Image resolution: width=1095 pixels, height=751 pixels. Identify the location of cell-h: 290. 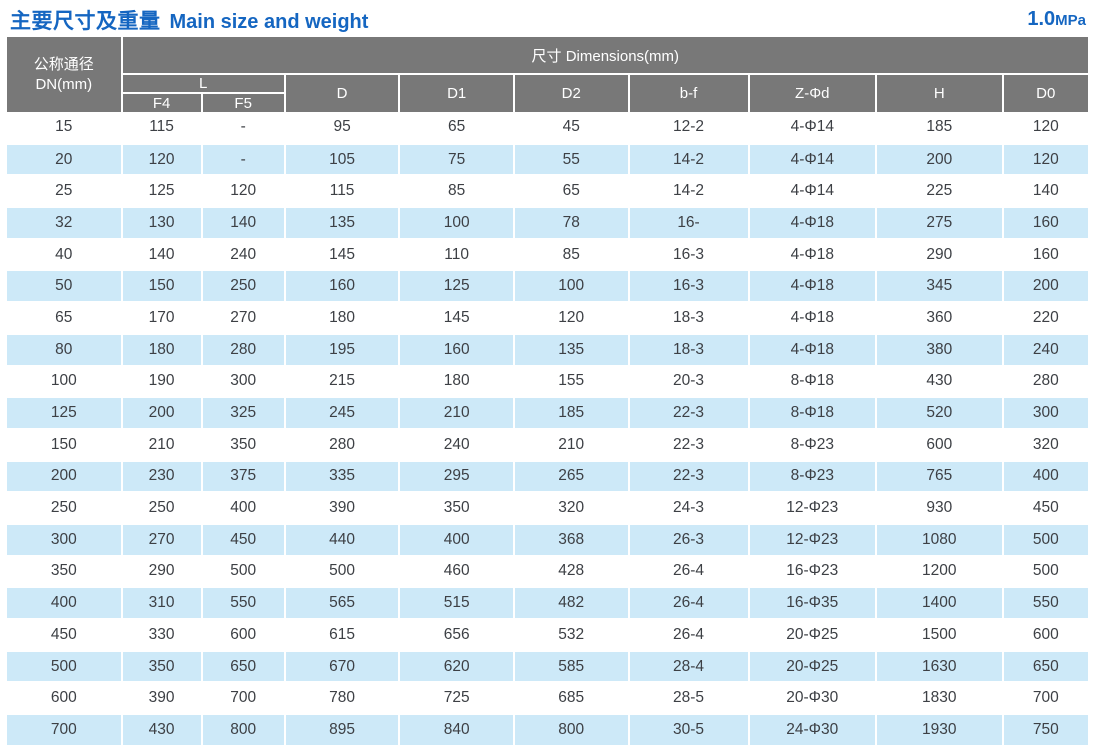
(940, 255).